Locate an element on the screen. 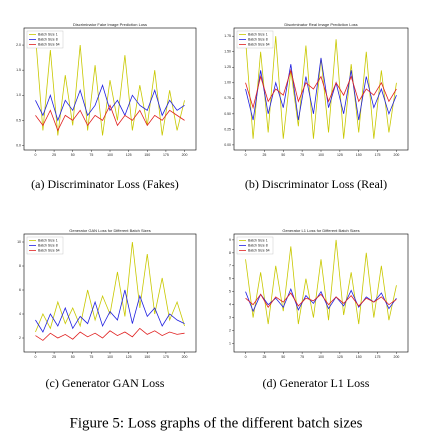  y-tick-label: 1 is located at coordinates (230, 343).